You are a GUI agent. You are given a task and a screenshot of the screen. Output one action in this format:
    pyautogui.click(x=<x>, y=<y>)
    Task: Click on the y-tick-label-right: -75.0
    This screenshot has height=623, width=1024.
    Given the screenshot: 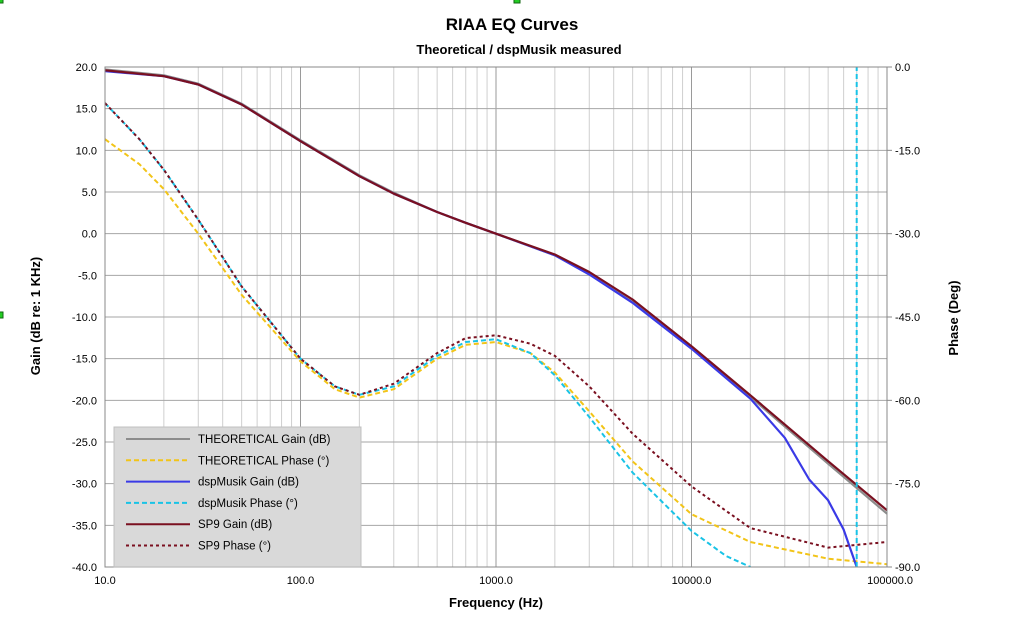 What is the action you would take?
    pyautogui.click(x=907, y=485)
    